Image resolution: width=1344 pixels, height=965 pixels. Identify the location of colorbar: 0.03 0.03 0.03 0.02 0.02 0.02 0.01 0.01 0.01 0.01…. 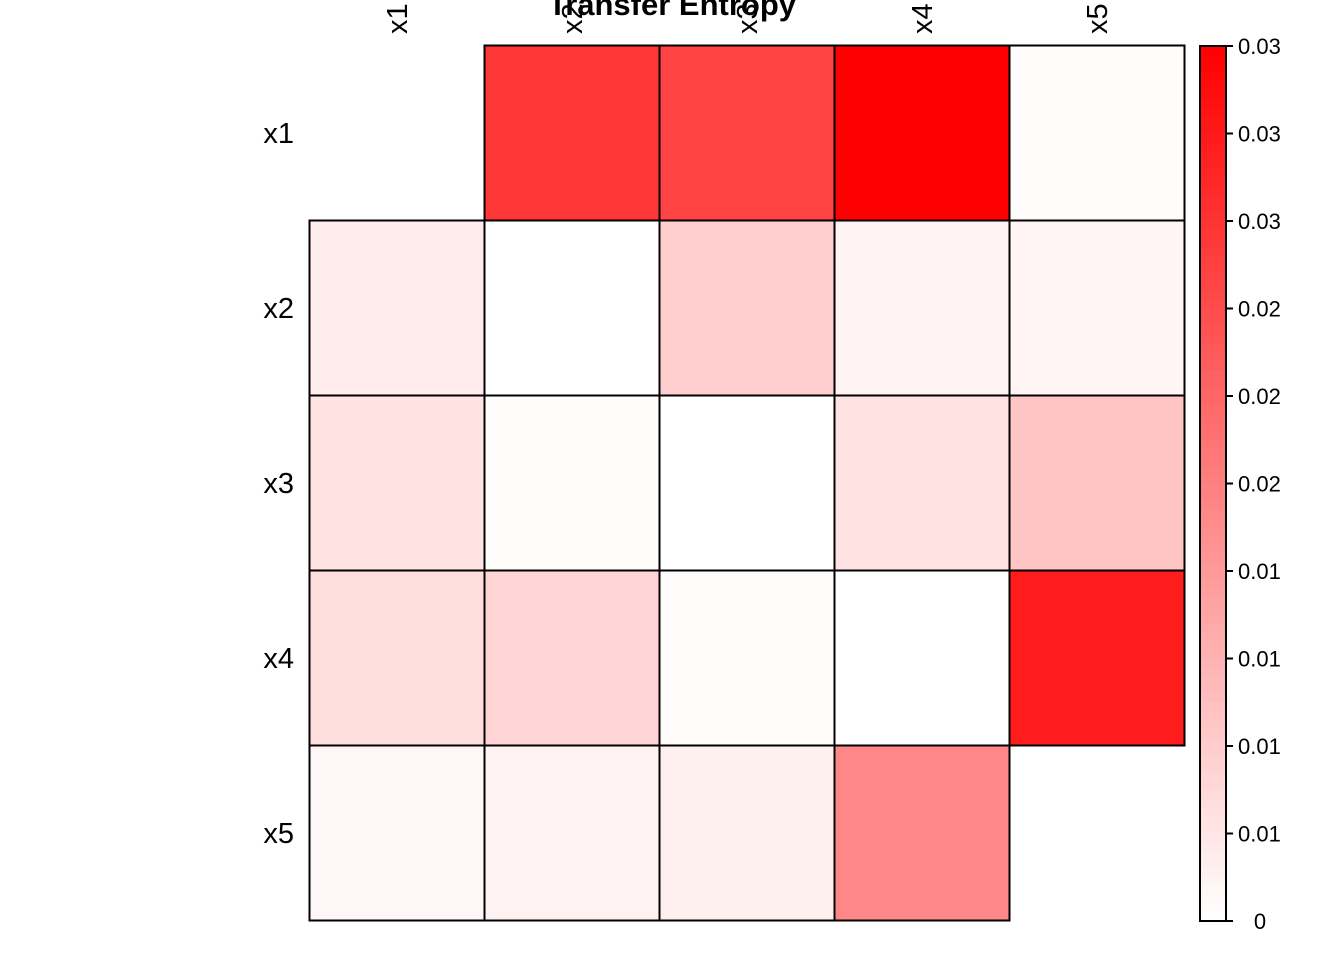
(1240, 484).